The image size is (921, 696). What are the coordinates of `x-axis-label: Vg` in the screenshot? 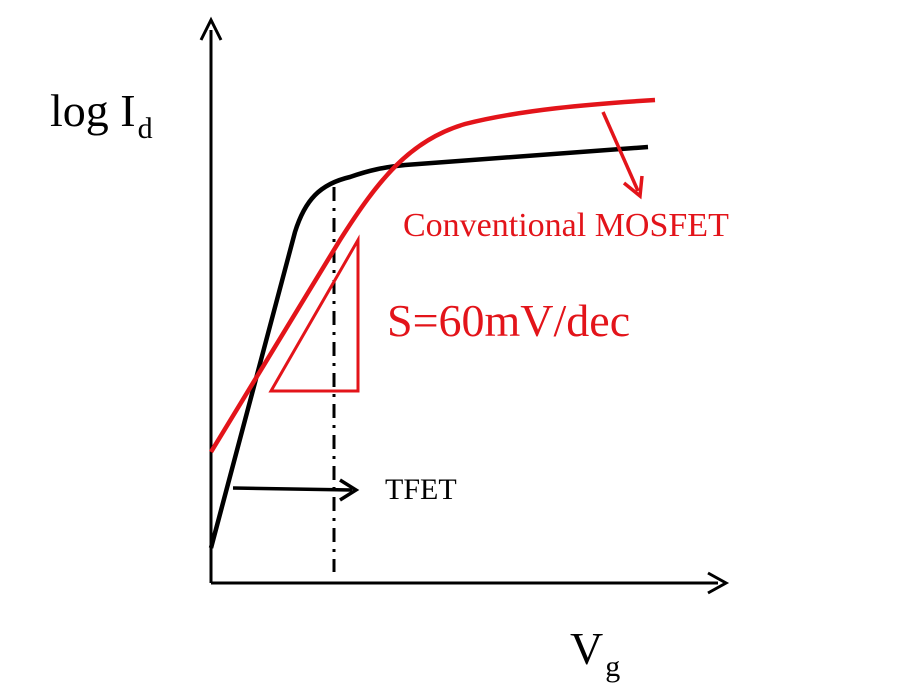 It's located at (595, 652).